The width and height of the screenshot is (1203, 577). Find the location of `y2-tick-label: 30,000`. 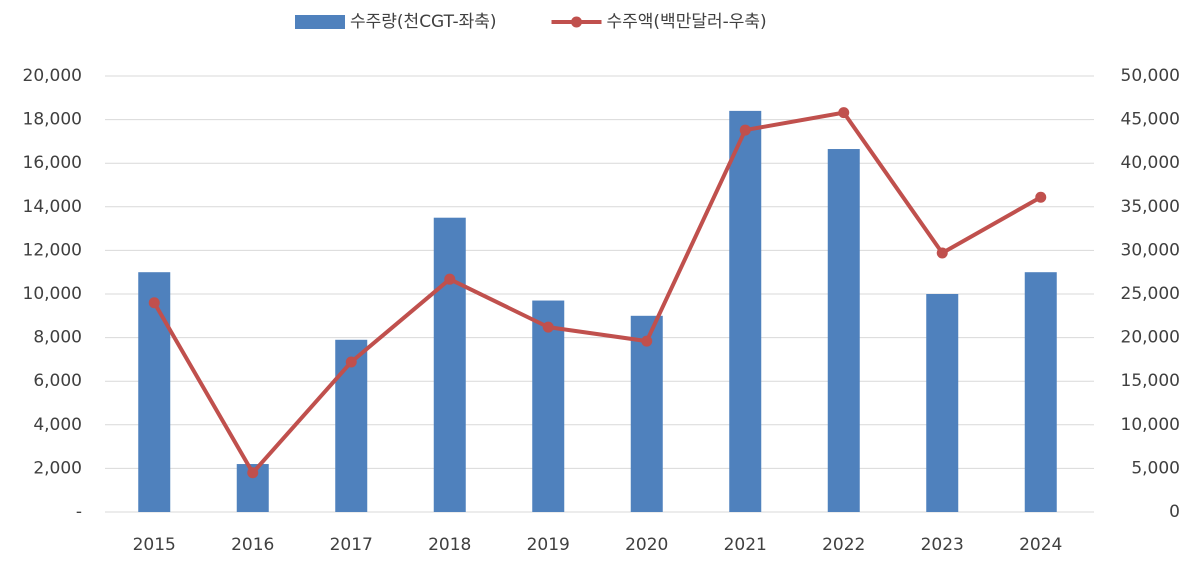

y2-tick-label: 30,000 is located at coordinates (1150, 250).